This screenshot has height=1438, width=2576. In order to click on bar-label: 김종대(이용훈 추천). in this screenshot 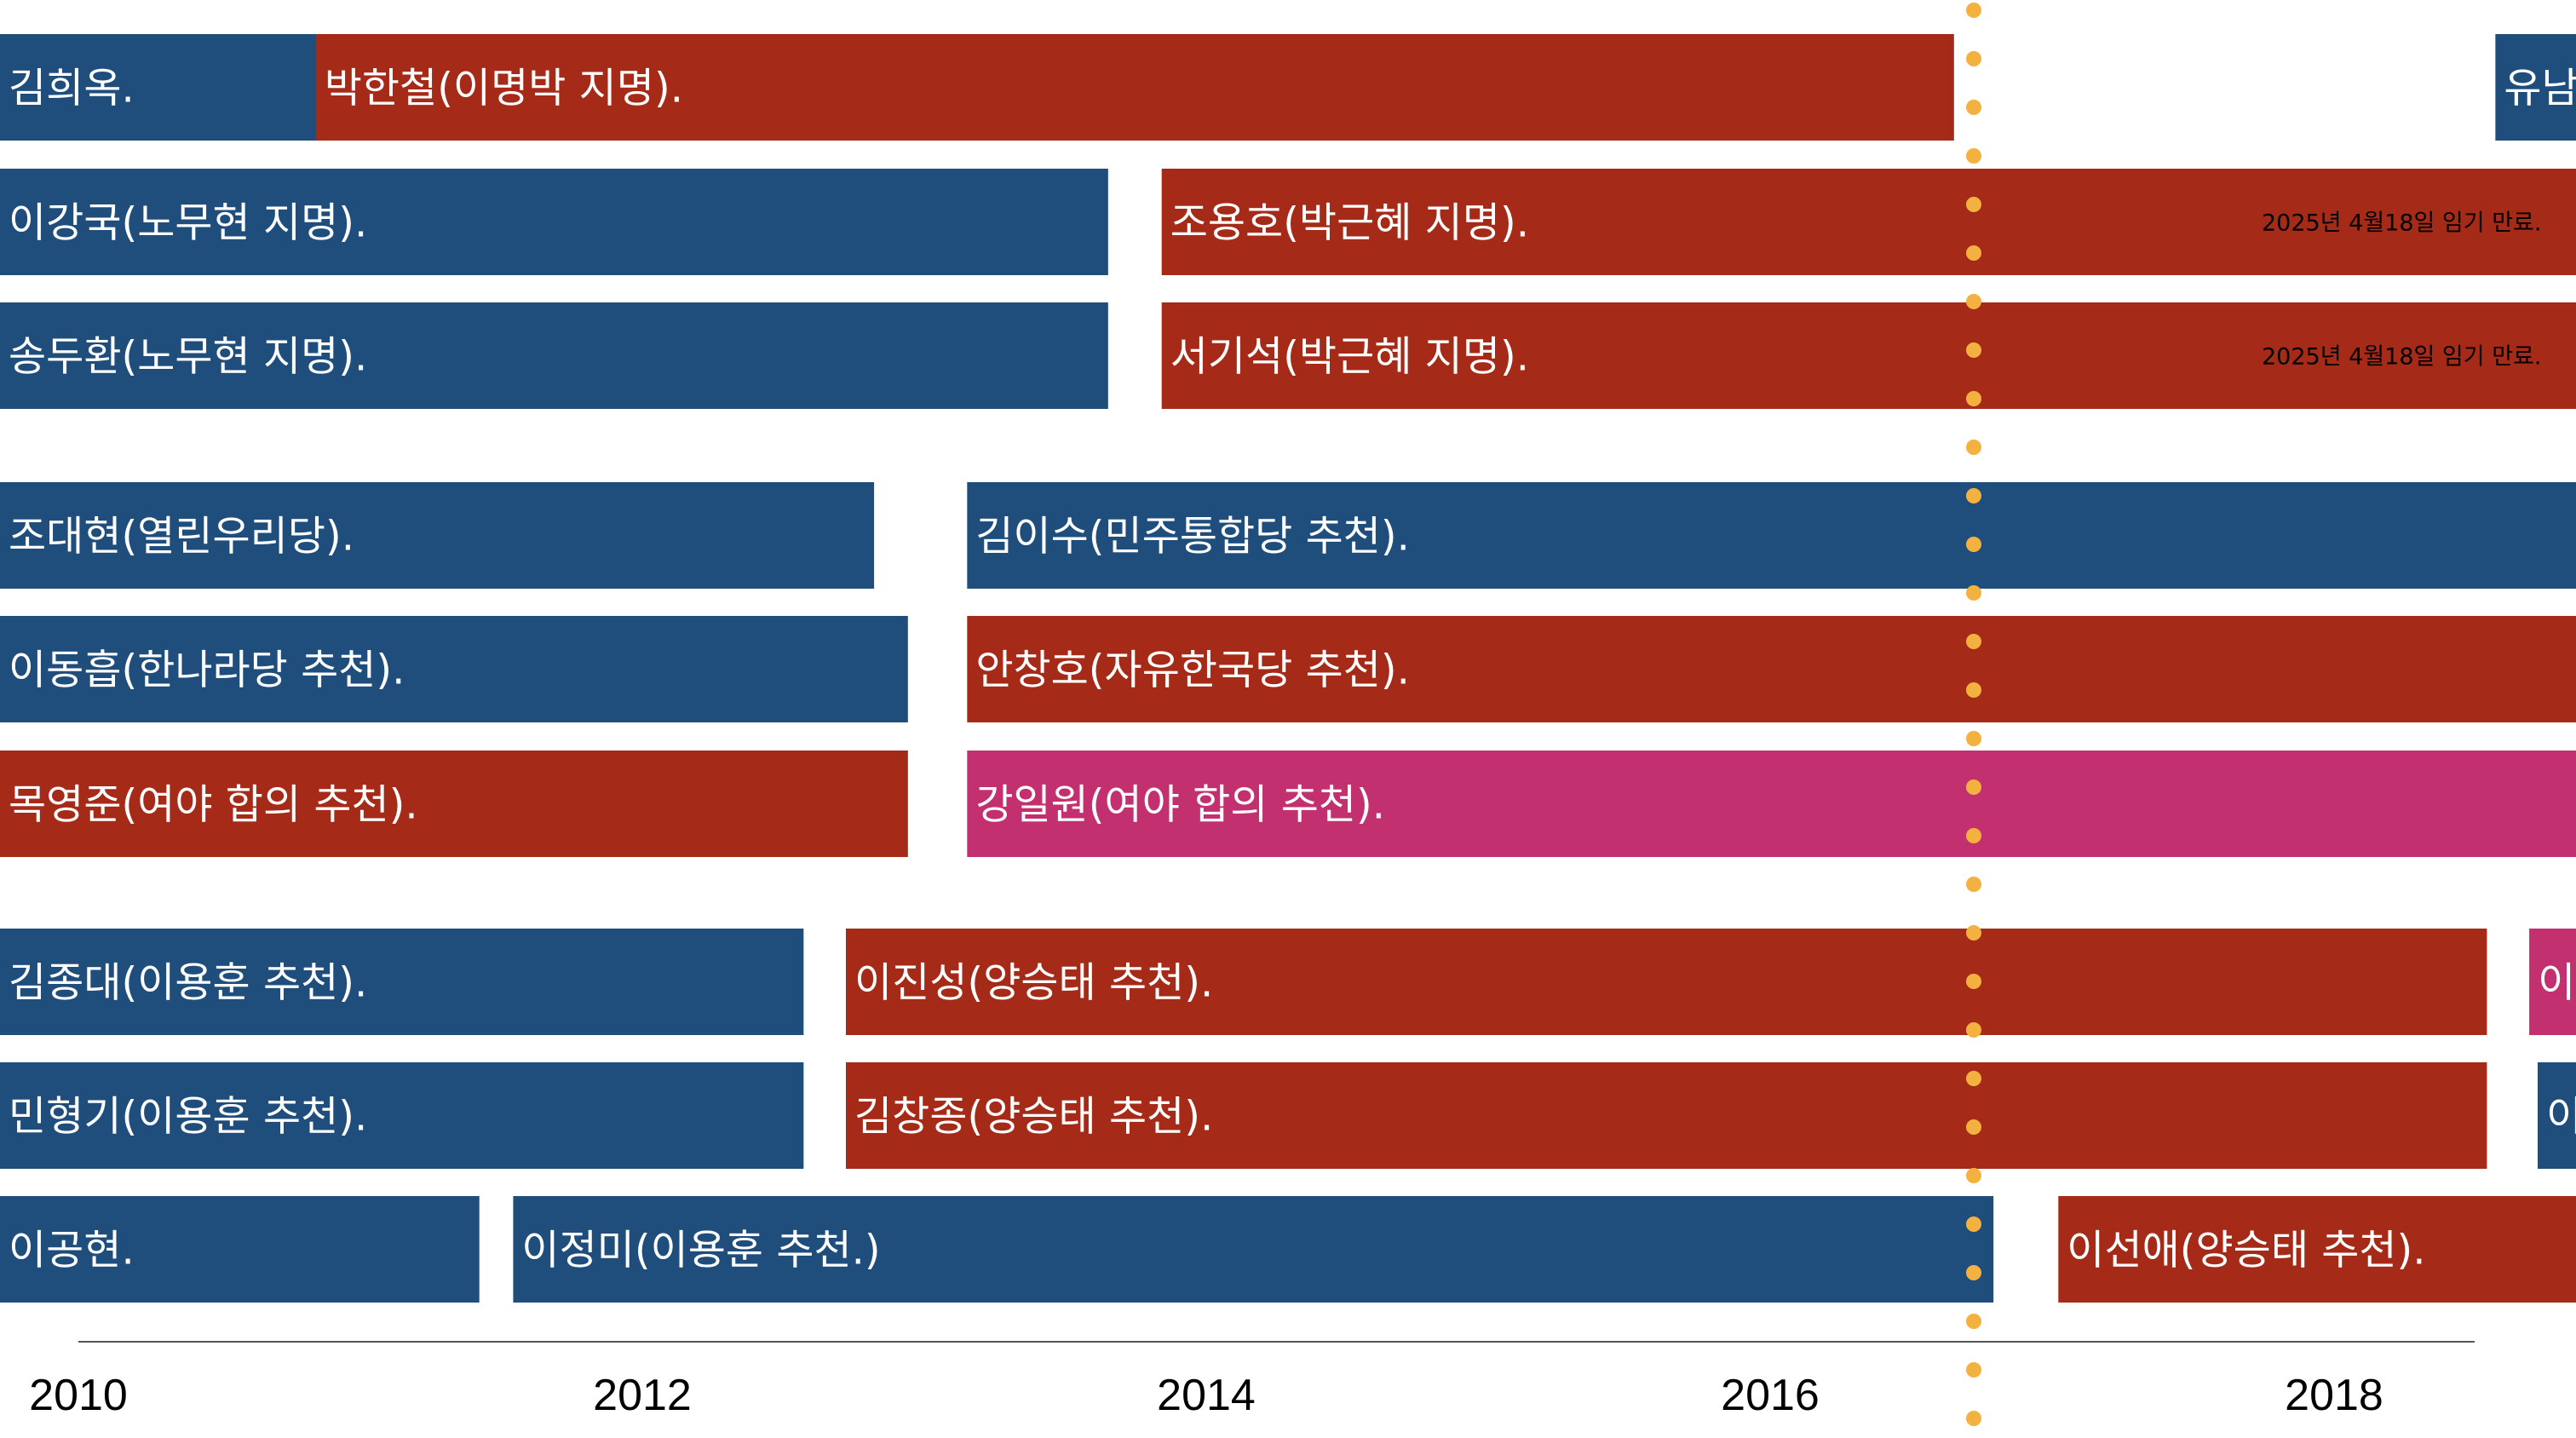, I will do `click(188, 983)`.